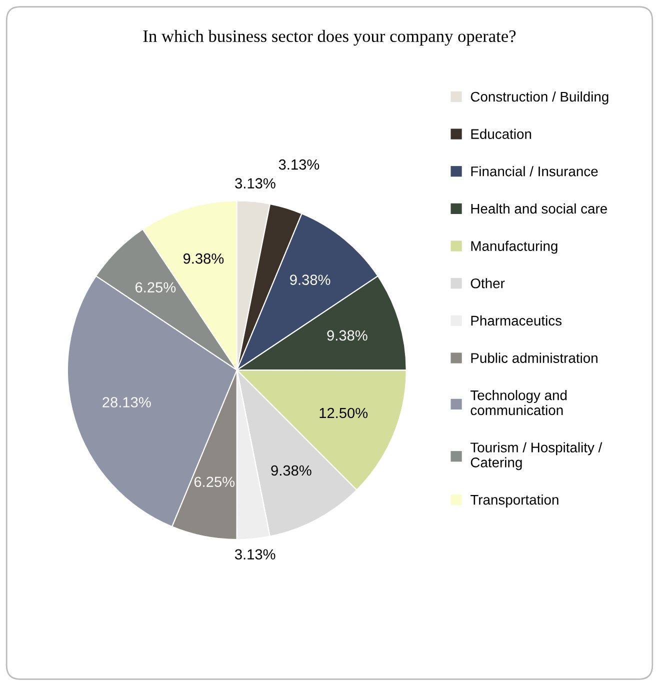 The height and width of the screenshot is (686, 659). What do you see at coordinates (329, 38) in the screenshot?
I see `chart-title: In which business sector does your company operate?` at bounding box center [329, 38].